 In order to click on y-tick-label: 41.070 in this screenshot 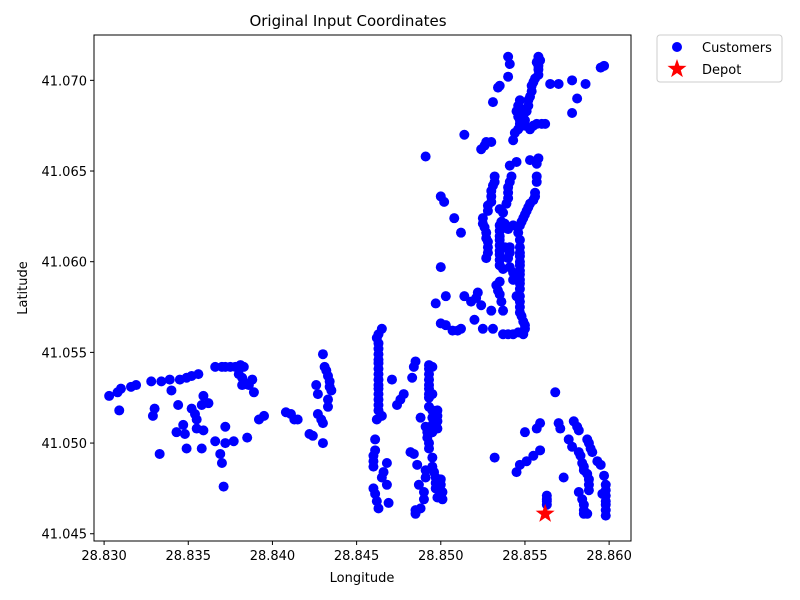, I will do `click(65, 81)`.